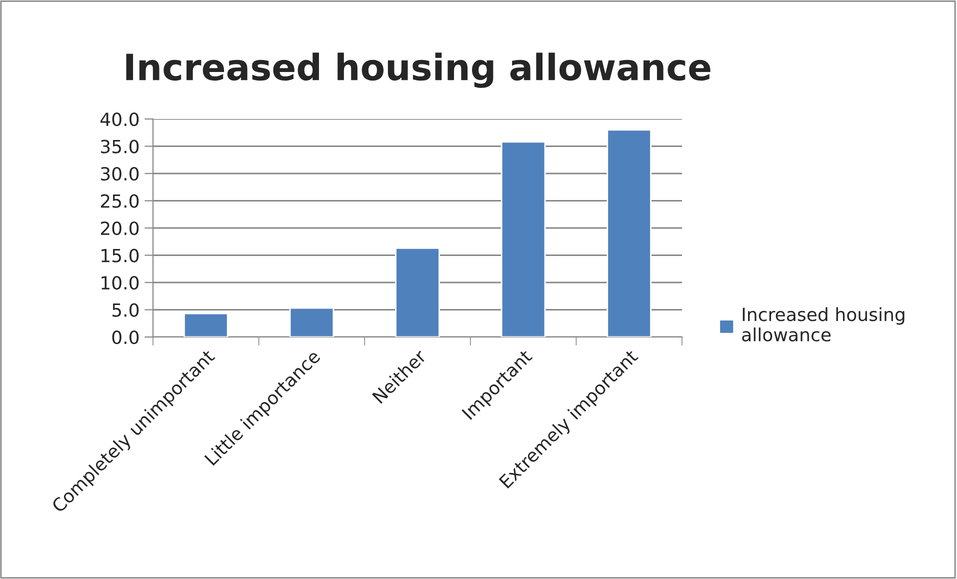 The height and width of the screenshot is (579, 957). I want to click on legend-label: Increased housing allowance, so click(823, 324).